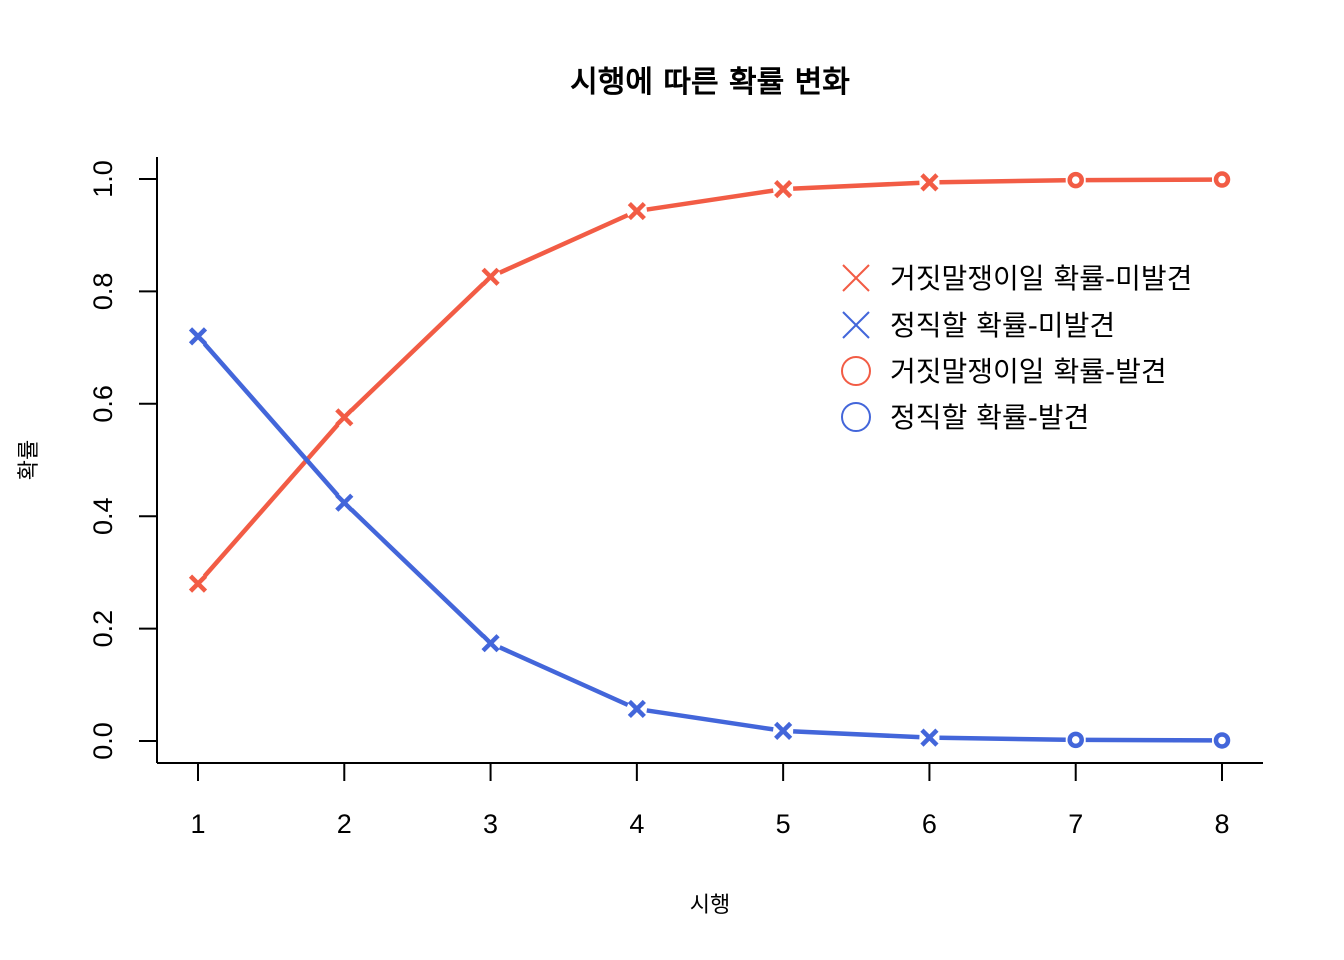 The width and height of the screenshot is (1344, 960). I want to click on x-tick-label: 7, so click(1075, 824).